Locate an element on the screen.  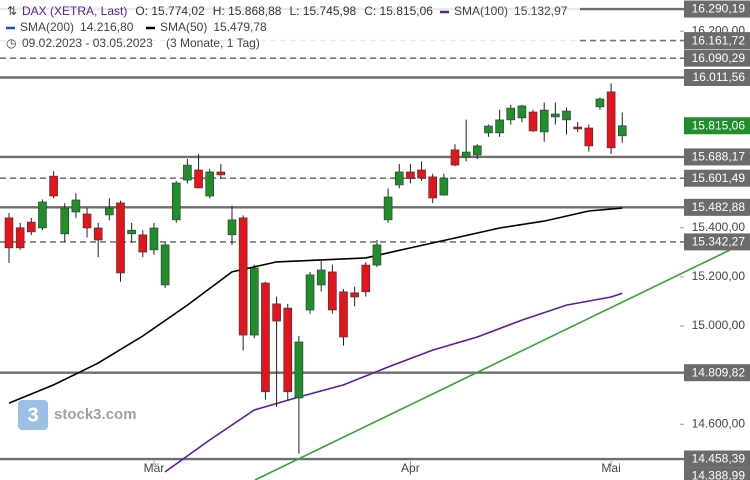
logo-icon is located at coordinates (33, 415).